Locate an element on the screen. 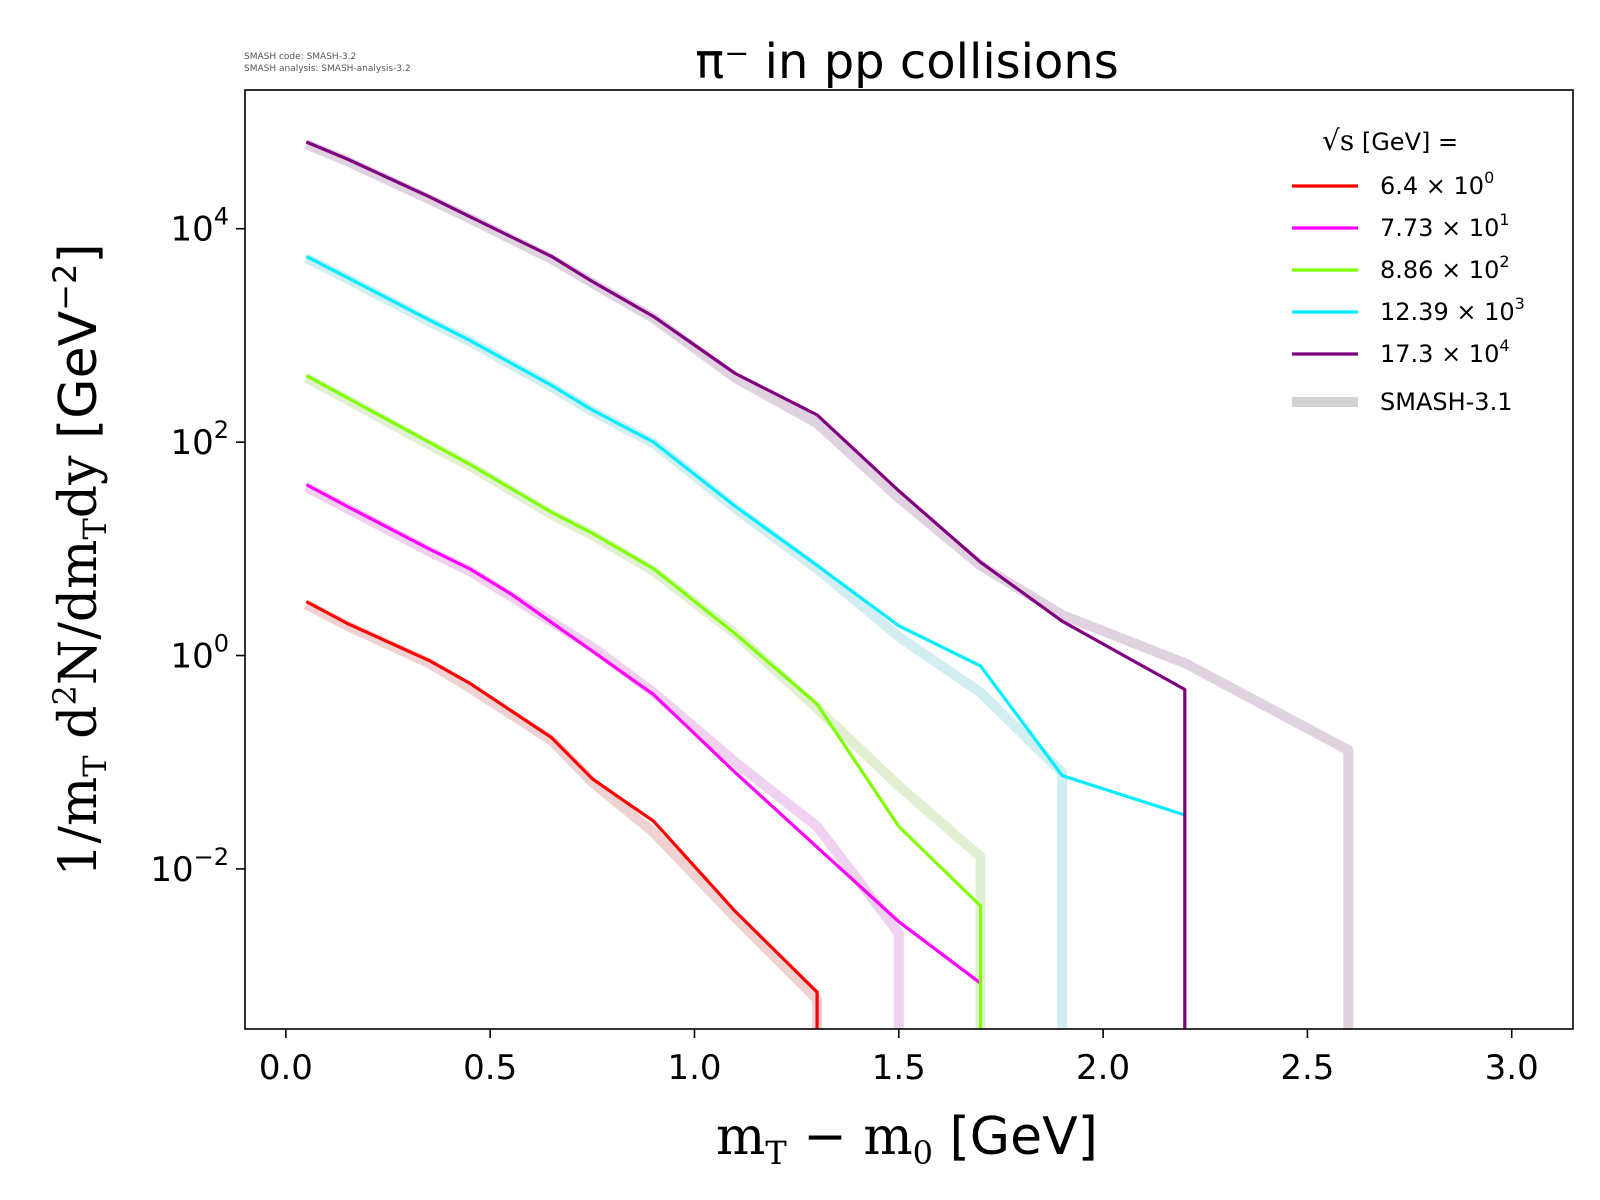 The height and width of the screenshot is (1200, 1600). legend-title-unit: [GeV] = is located at coordinates (1406, 142).